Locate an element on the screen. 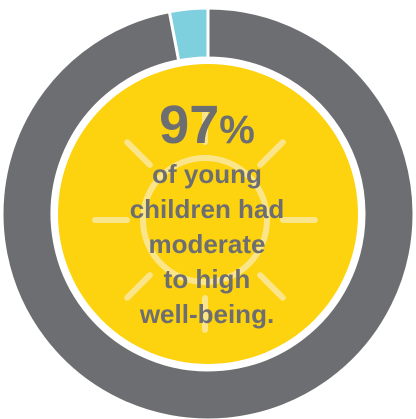 The width and height of the screenshot is (416, 419). donut-slice is located at coordinates (188, 34).